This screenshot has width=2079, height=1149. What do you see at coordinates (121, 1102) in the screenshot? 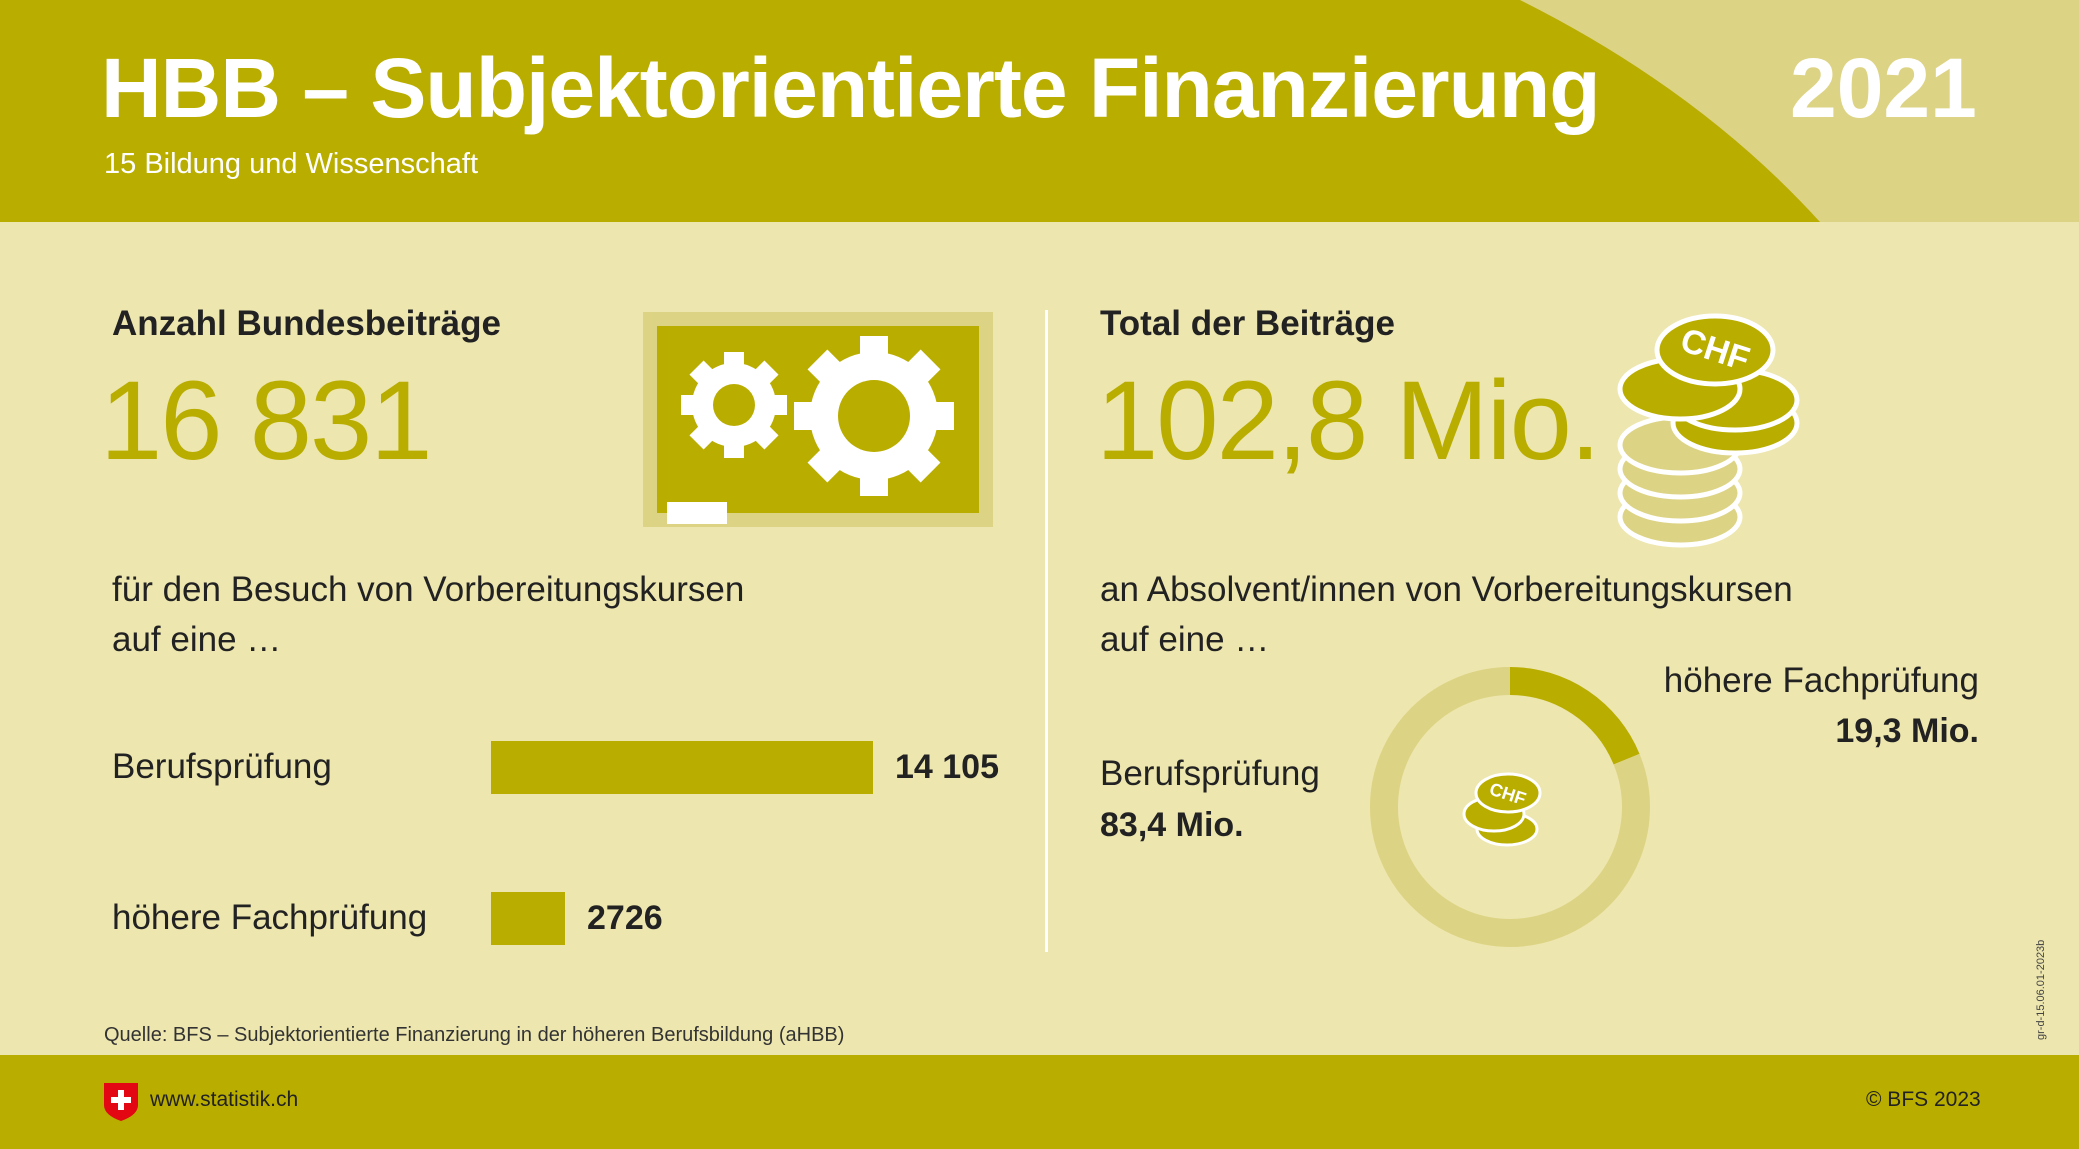
I see `swiss-shield-icon` at bounding box center [121, 1102].